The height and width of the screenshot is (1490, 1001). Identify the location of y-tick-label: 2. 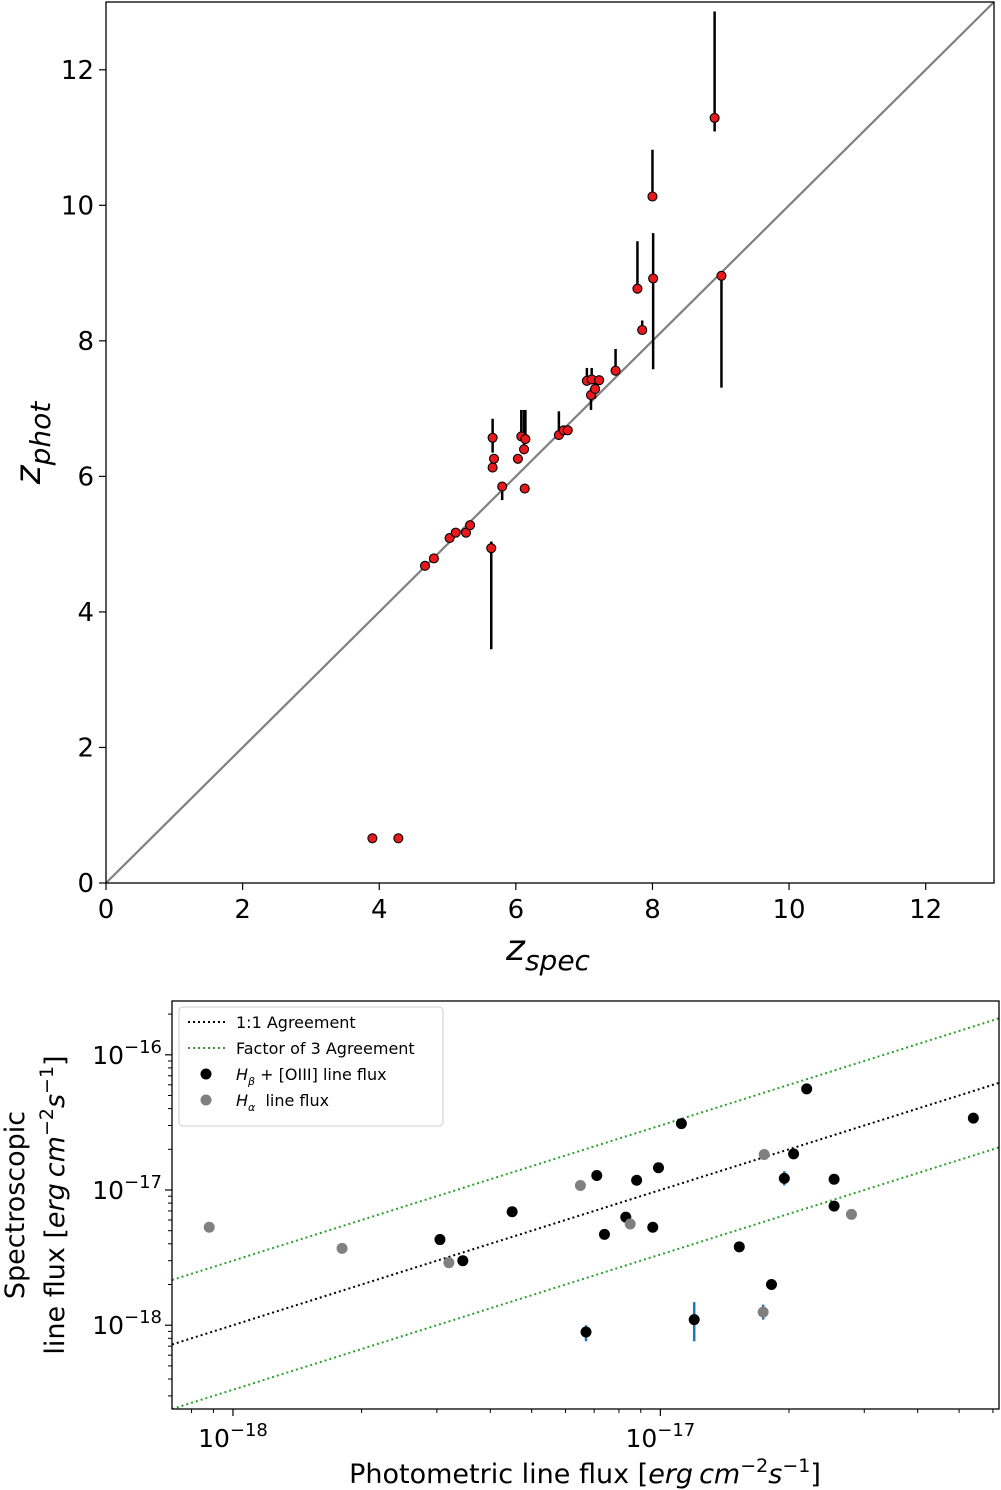
(85, 748).